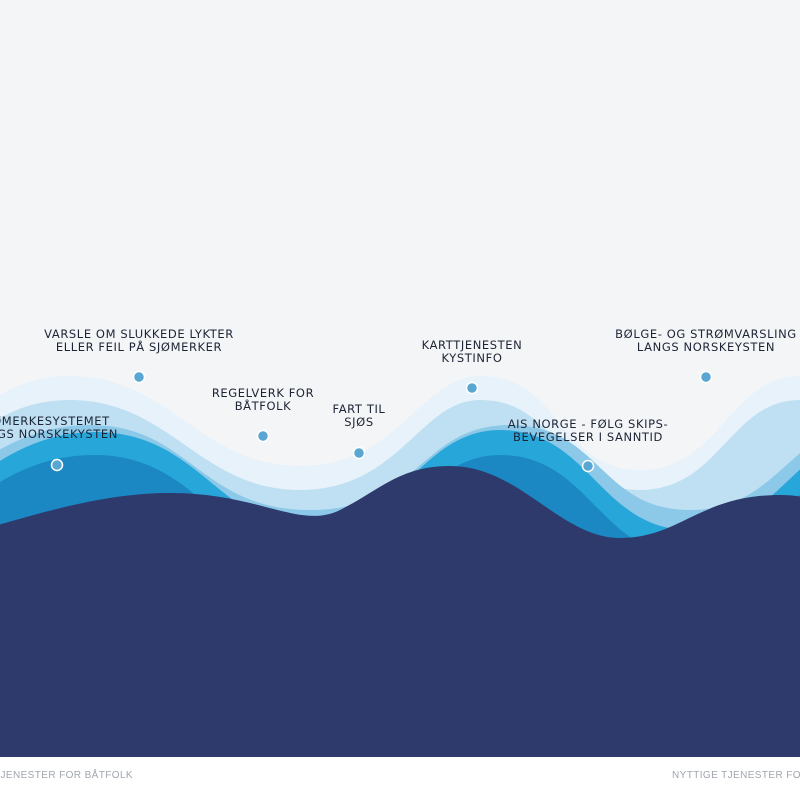 The image size is (800, 800). I want to click on marker-label-line: BÅTFOLK, so click(263, 406).